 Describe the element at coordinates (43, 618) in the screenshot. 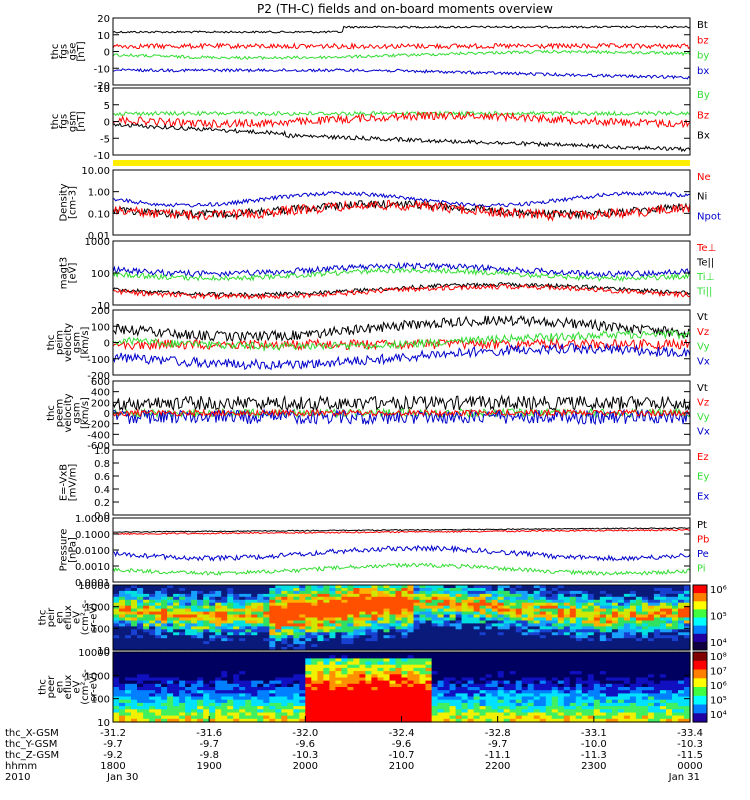

I see `y-axis-label-line: thc` at that location.